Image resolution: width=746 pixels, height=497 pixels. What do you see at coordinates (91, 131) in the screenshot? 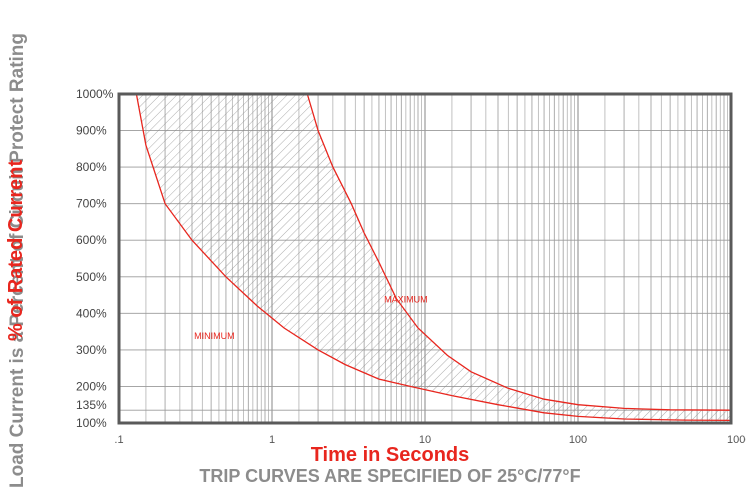
I see `y-tick-label: 900%` at bounding box center [91, 131].